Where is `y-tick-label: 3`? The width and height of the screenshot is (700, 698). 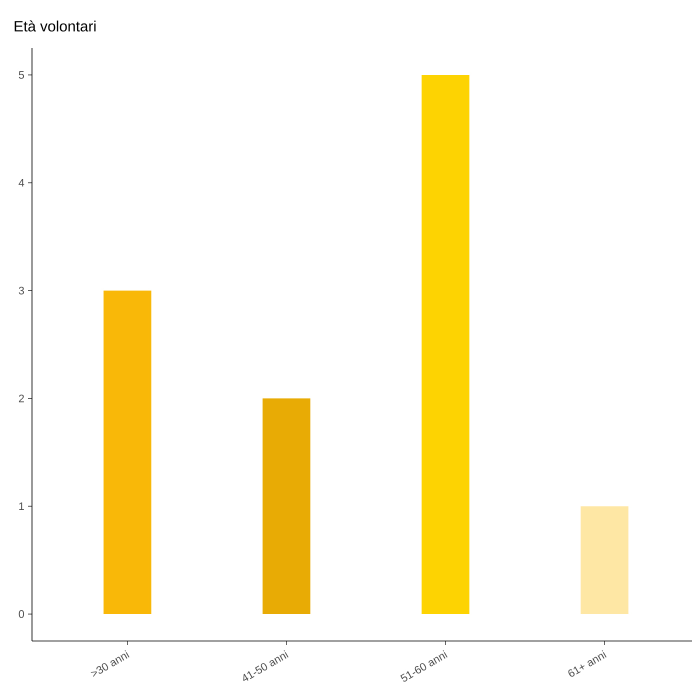 y-tick-label: 3 is located at coordinates (21, 290).